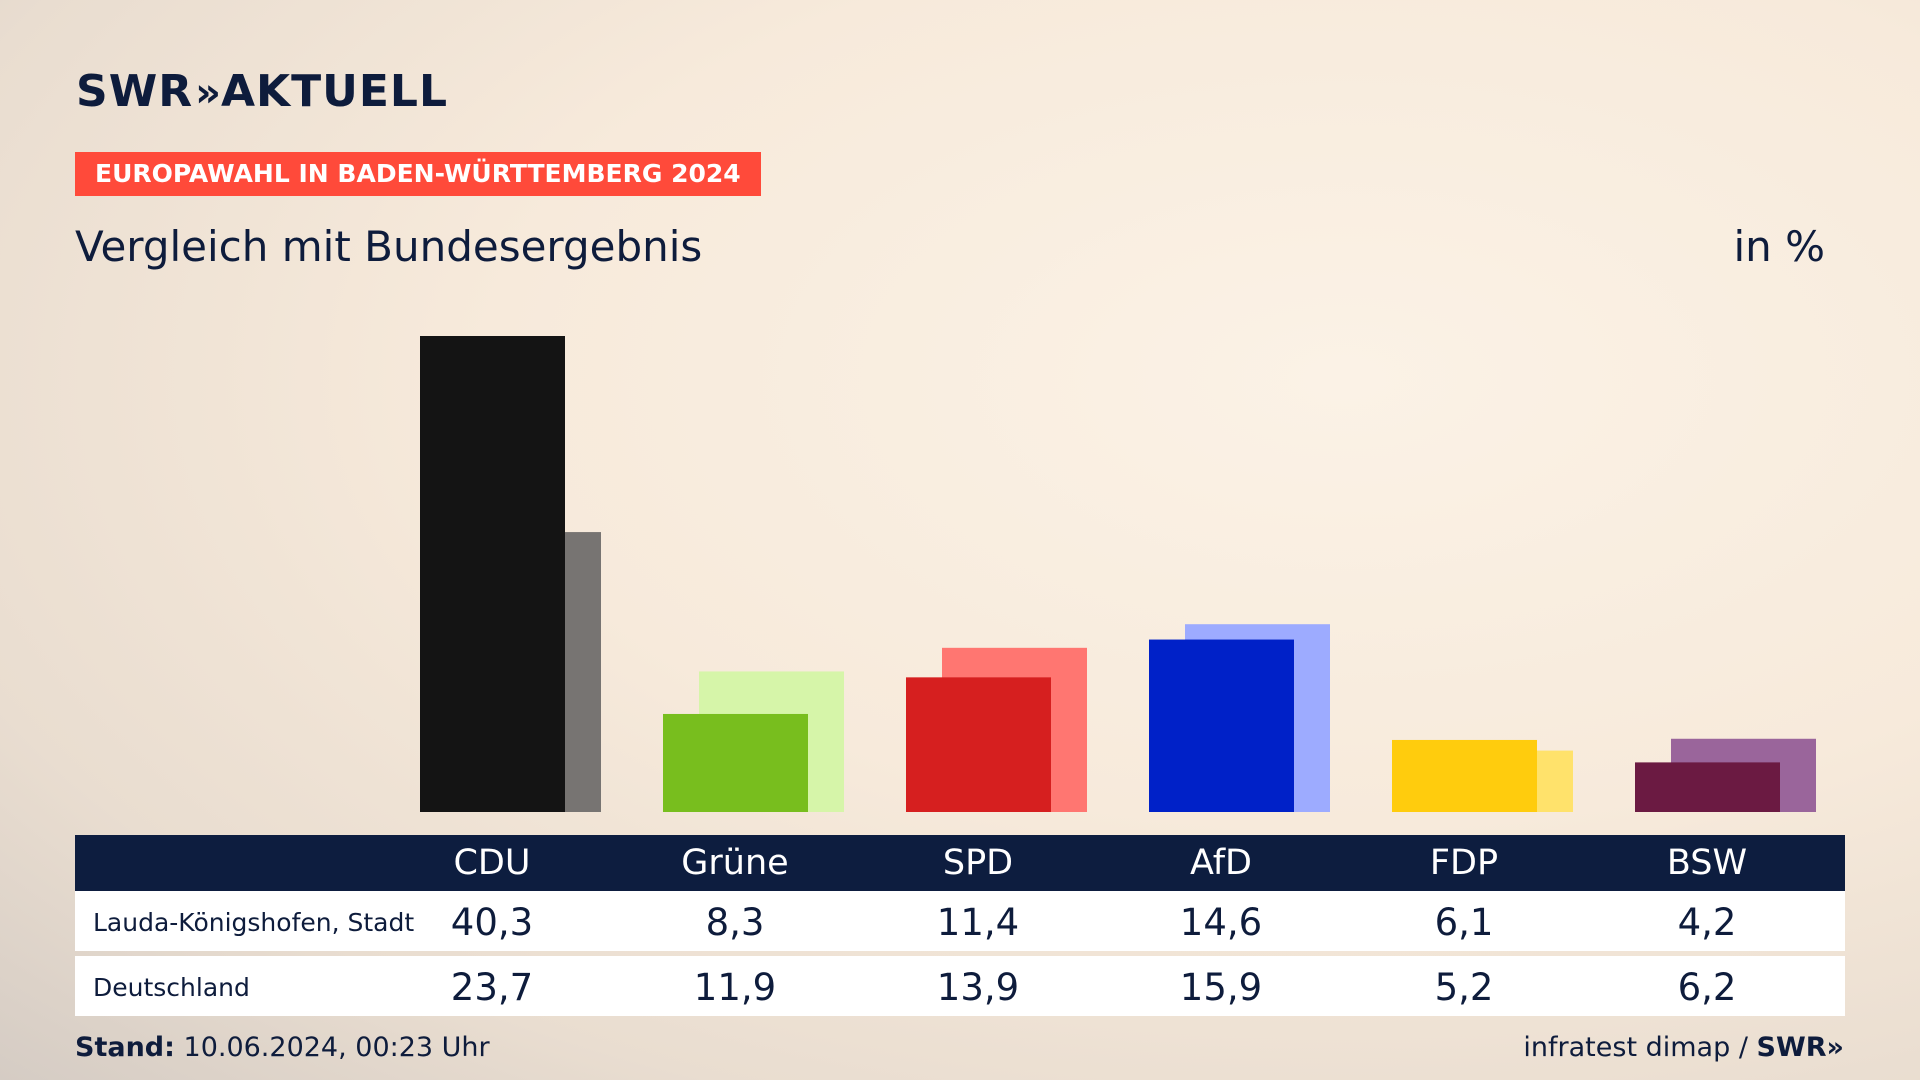 Image resolution: width=1920 pixels, height=1080 pixels. I want to click on swr-aktuell-logo: SWR» AKTUELL, so click(262, 91).